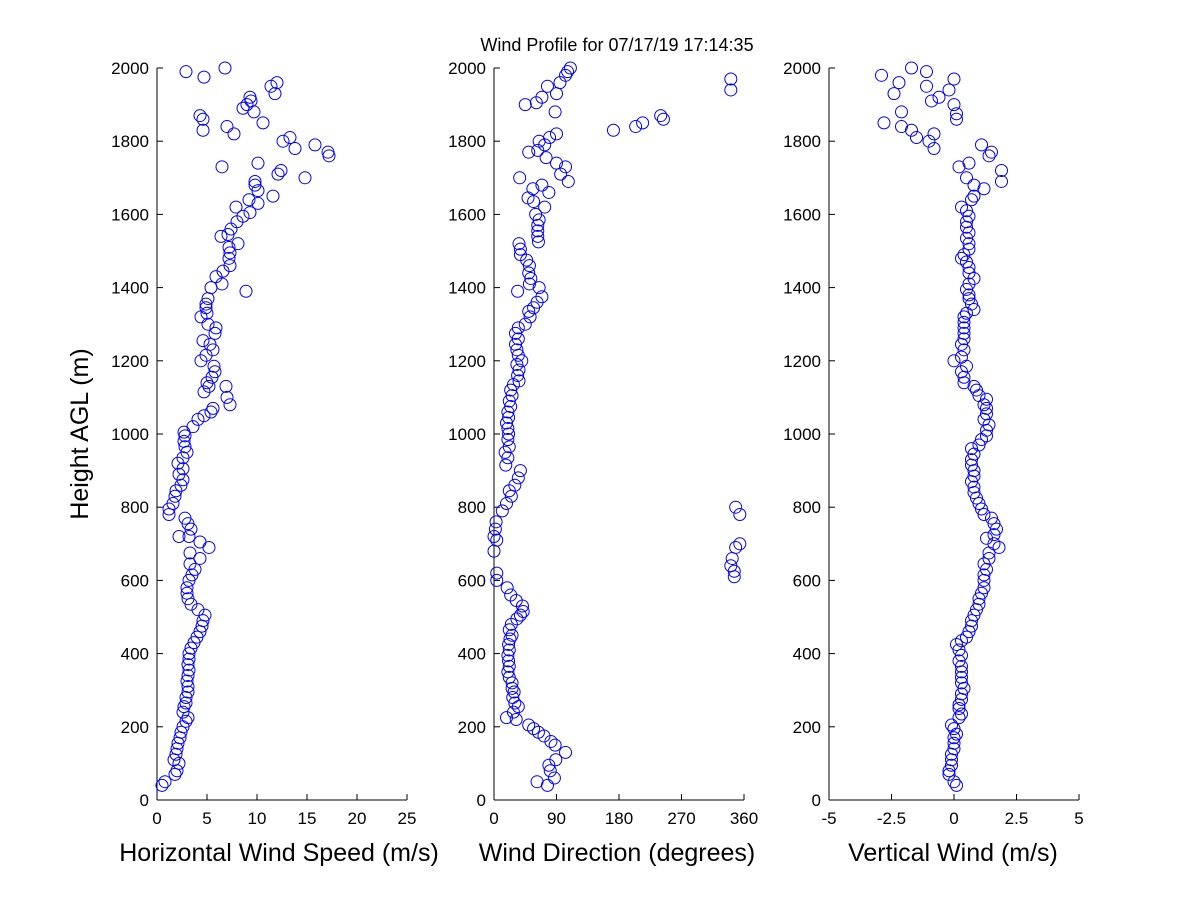  I want to click on y-tick-label: 600, so click(135, 580).